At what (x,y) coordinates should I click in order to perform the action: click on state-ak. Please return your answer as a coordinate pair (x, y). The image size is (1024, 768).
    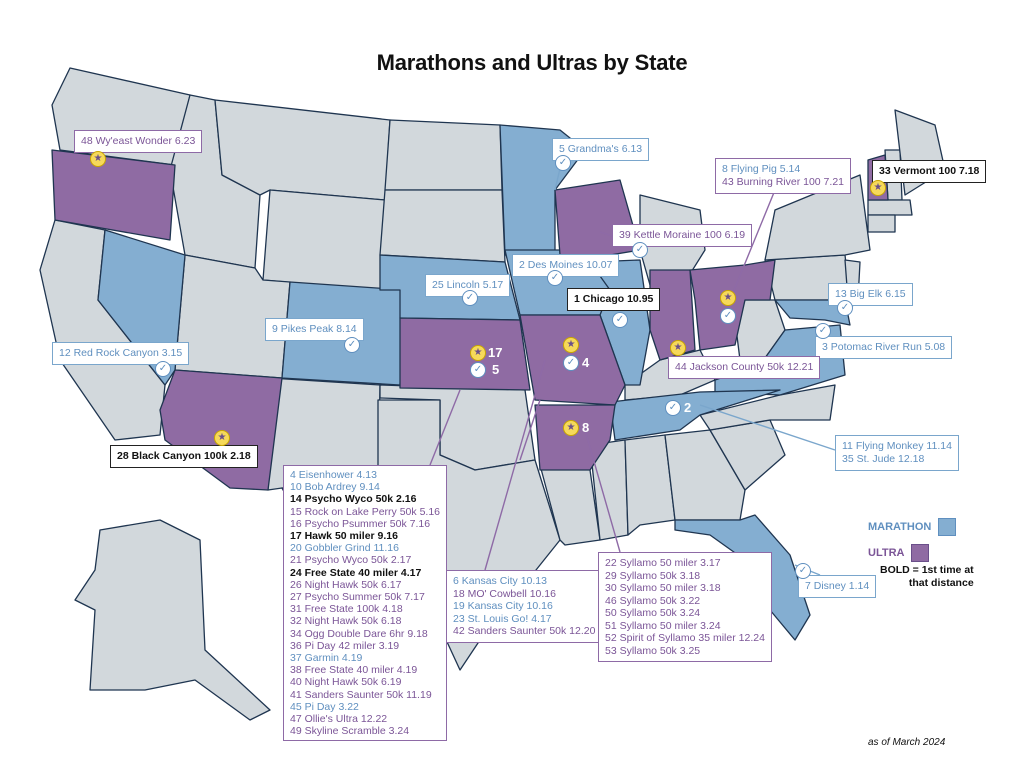
    Looking at the image, I should click on (172, 620).